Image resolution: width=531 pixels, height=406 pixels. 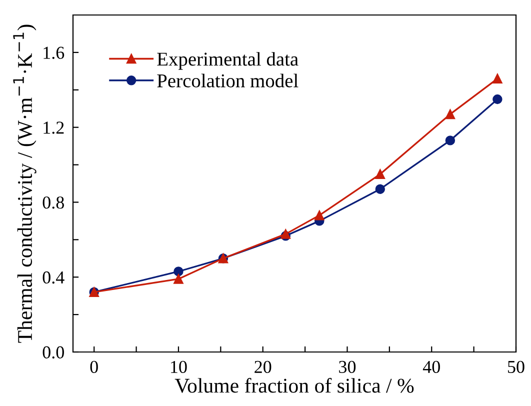 What do you see at coordinates (227, 61) in the screenshot?
I see `legend-label: Experimental data` at bounding box center [227, 61].